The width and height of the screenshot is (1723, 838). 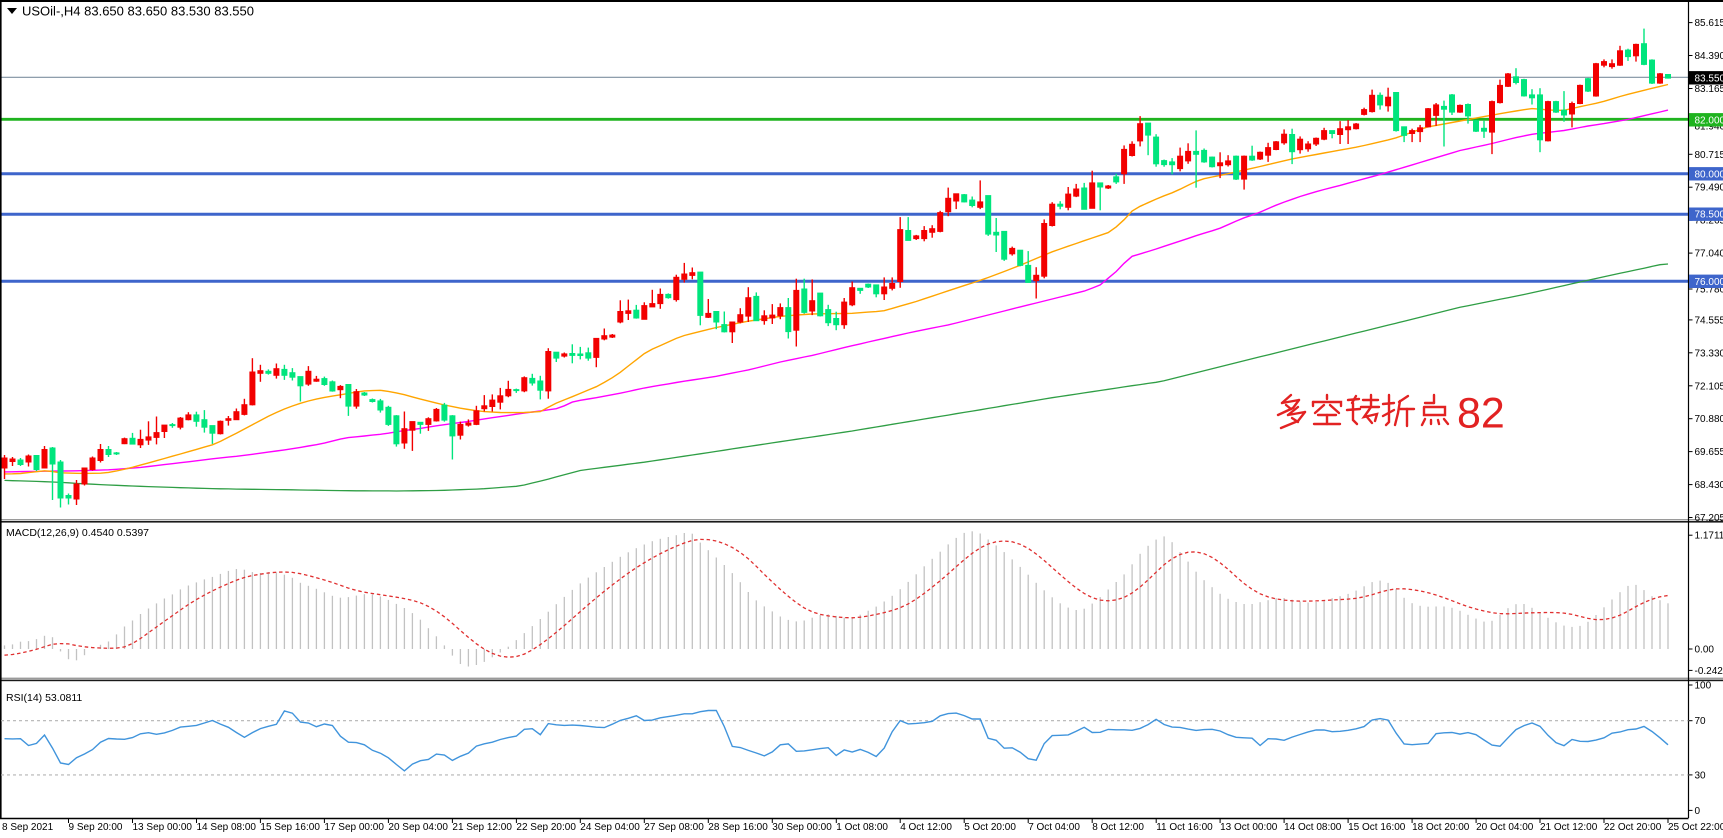 What do you see at coordinates (1698, 811) in the screenshot?
I see `svg-text: 0` at bounding box center [1698, 811].